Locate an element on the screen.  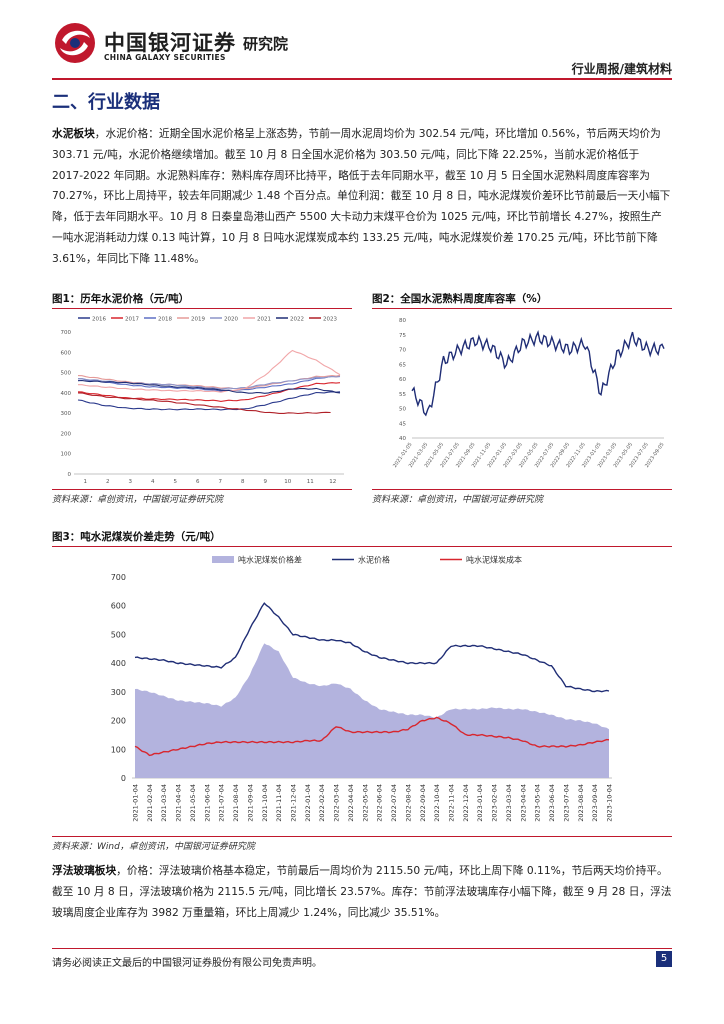
fig3-xtick-label: 2023-01-04 is located at coordinates (480, 803).